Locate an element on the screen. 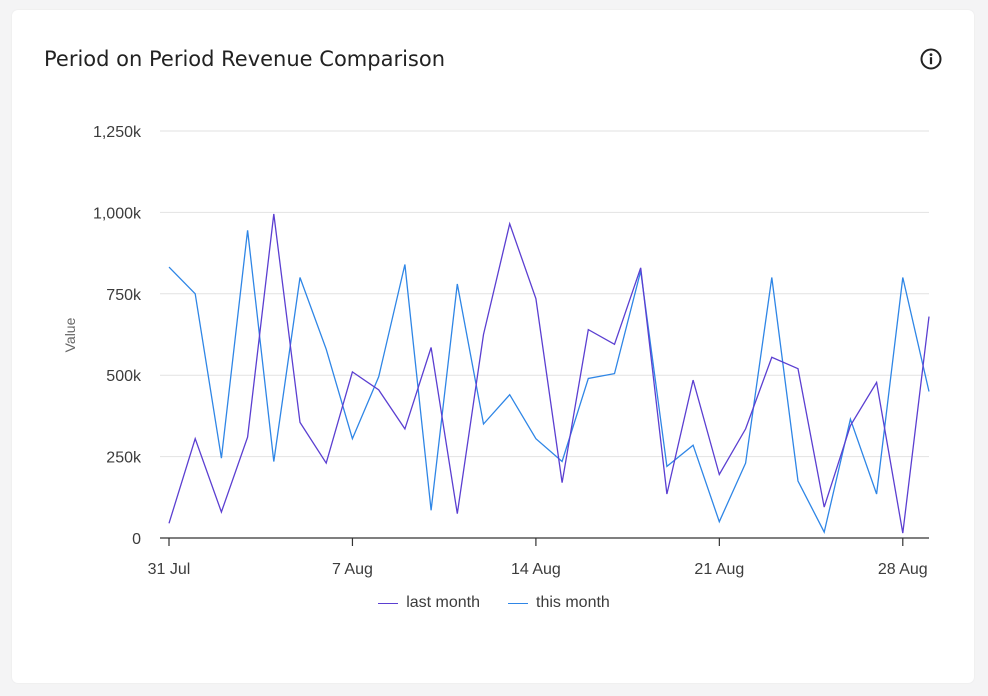 This screenshot has width=988, height=696. legend-item-last-month: last month is located at coordinates (429, 603).